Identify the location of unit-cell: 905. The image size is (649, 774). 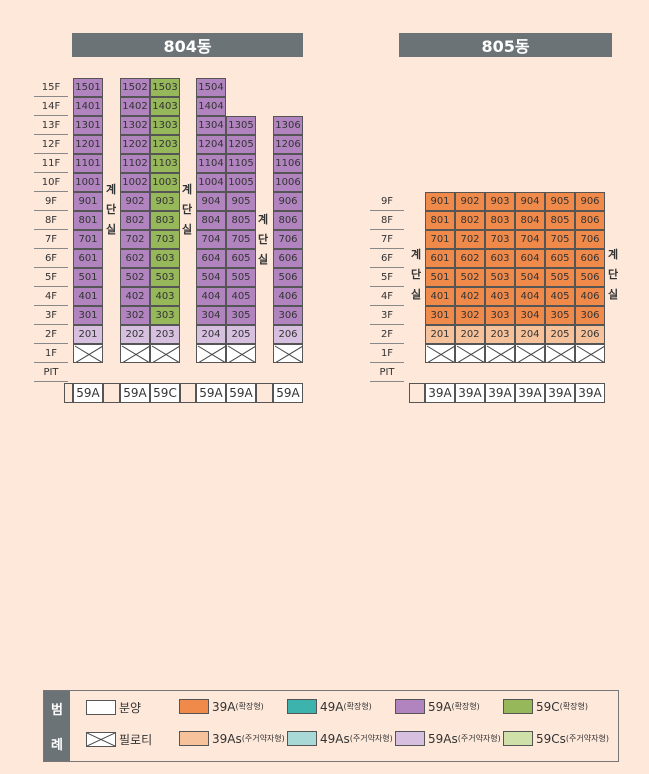
(560, 201).